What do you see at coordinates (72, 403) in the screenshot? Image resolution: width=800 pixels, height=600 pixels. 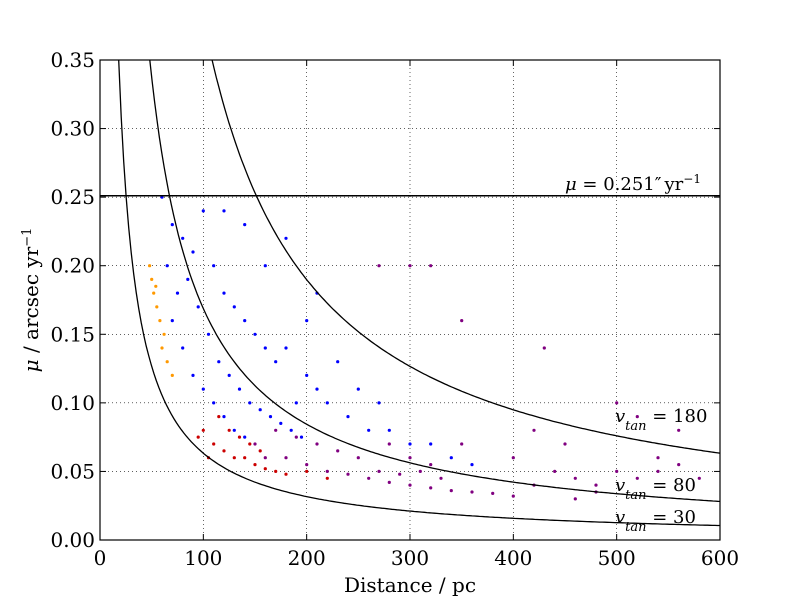 I see `y-tick-label: 0.10` at bounding box center [72, 403].